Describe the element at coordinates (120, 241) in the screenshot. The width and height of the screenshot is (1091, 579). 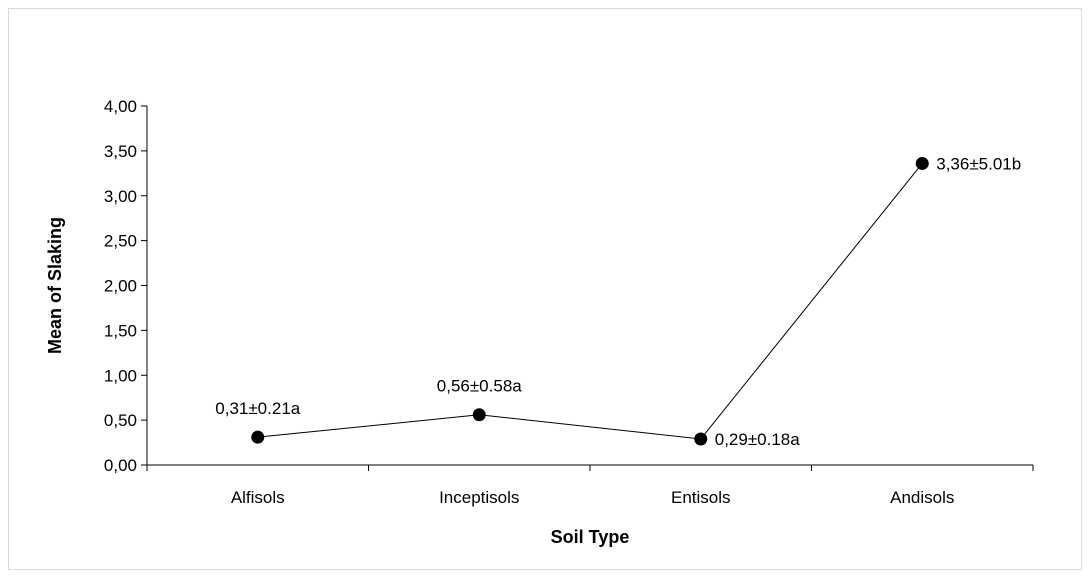
I see `y-tick-label: 2,50` at that location.